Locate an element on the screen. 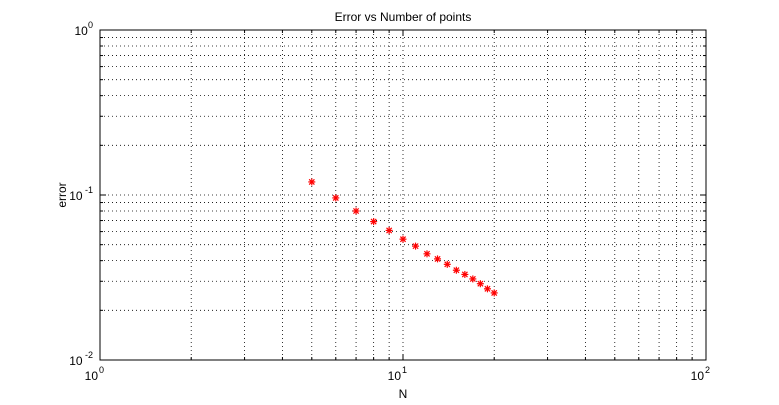 The image size is (779, 405). x-tick-exponent: 2 is located at coordinates (707, 370).